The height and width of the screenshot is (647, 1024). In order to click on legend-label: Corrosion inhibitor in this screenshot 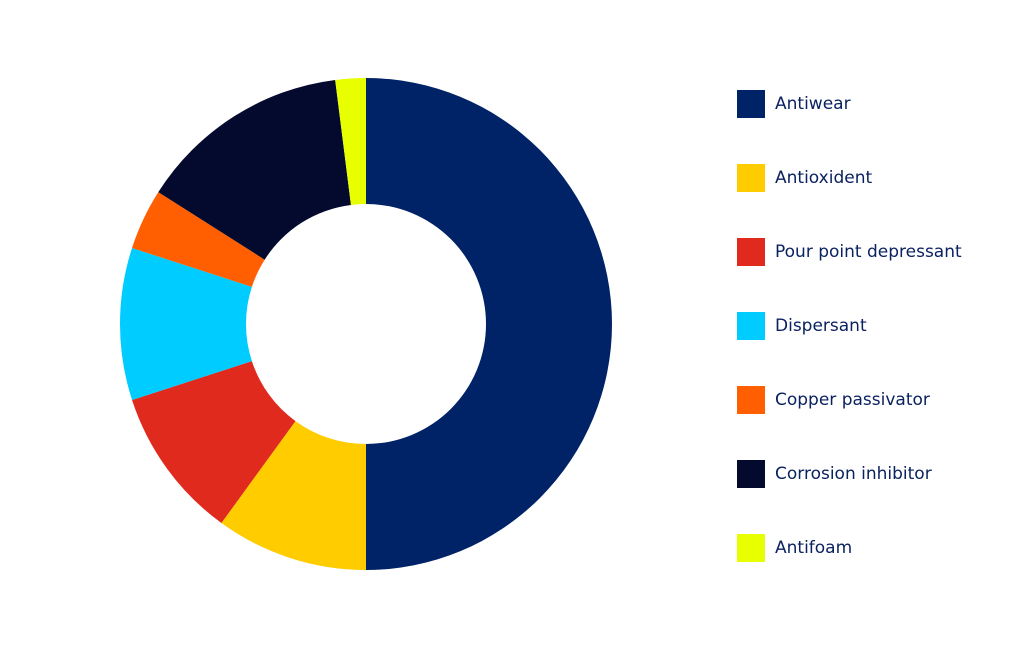, I will do `click(853, 474)`.